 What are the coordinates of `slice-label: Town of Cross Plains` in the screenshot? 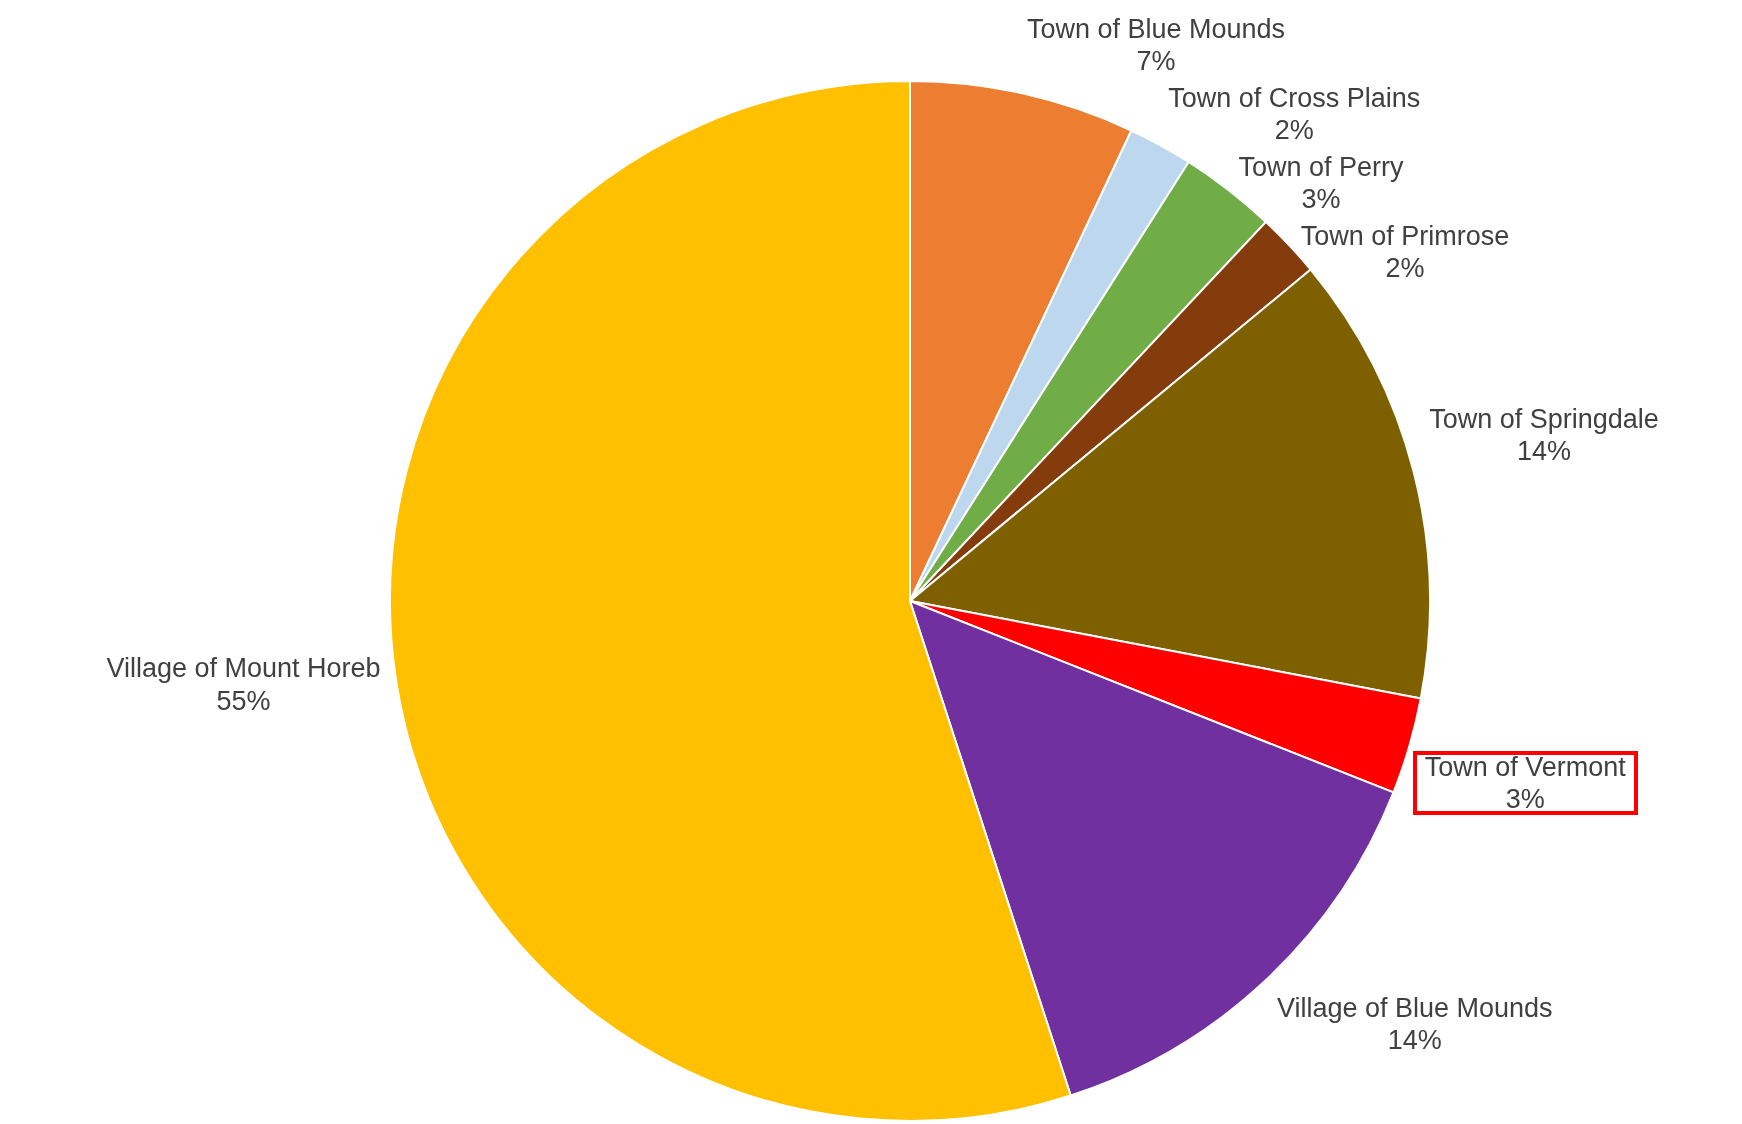 It's located at (1294, 98).